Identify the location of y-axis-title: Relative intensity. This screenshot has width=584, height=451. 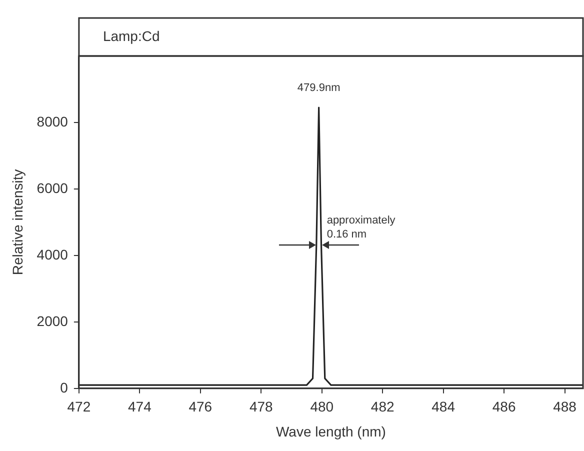
(17, 222).